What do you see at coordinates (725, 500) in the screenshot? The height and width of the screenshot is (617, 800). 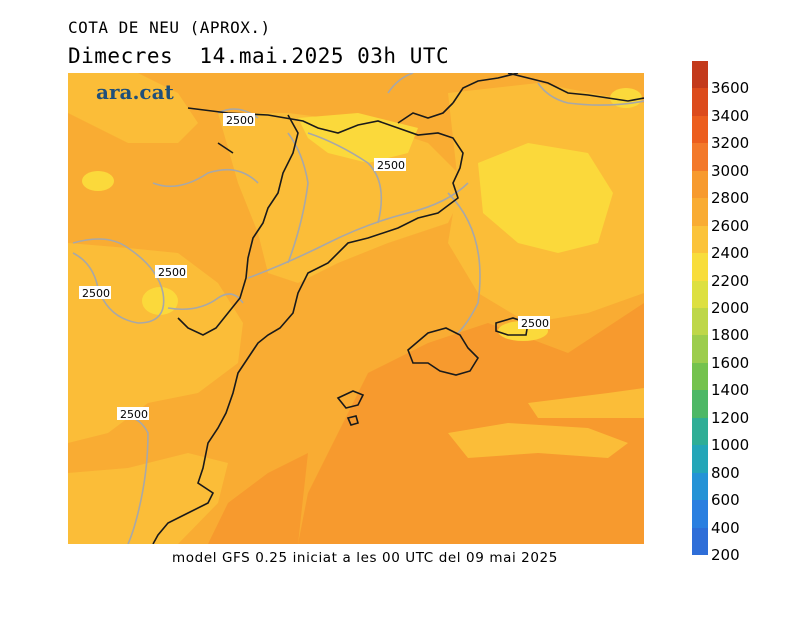 I see `legend-label: 600` at bounding box center [725, 500].